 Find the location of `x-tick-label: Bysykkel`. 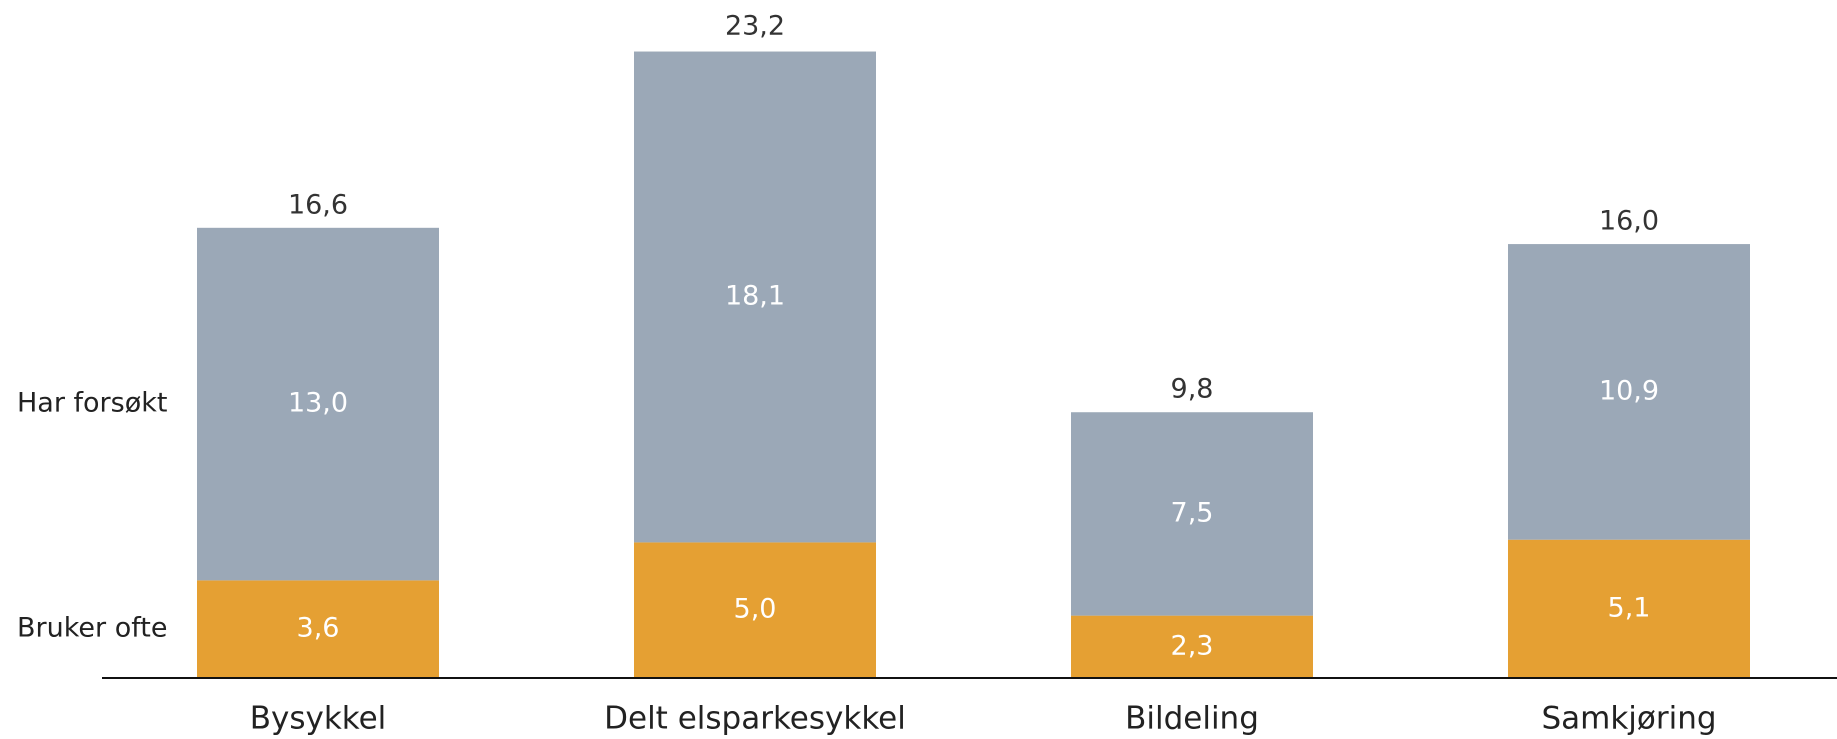

x-tick-label: Bysykkel is located at coordinates (318, 719).